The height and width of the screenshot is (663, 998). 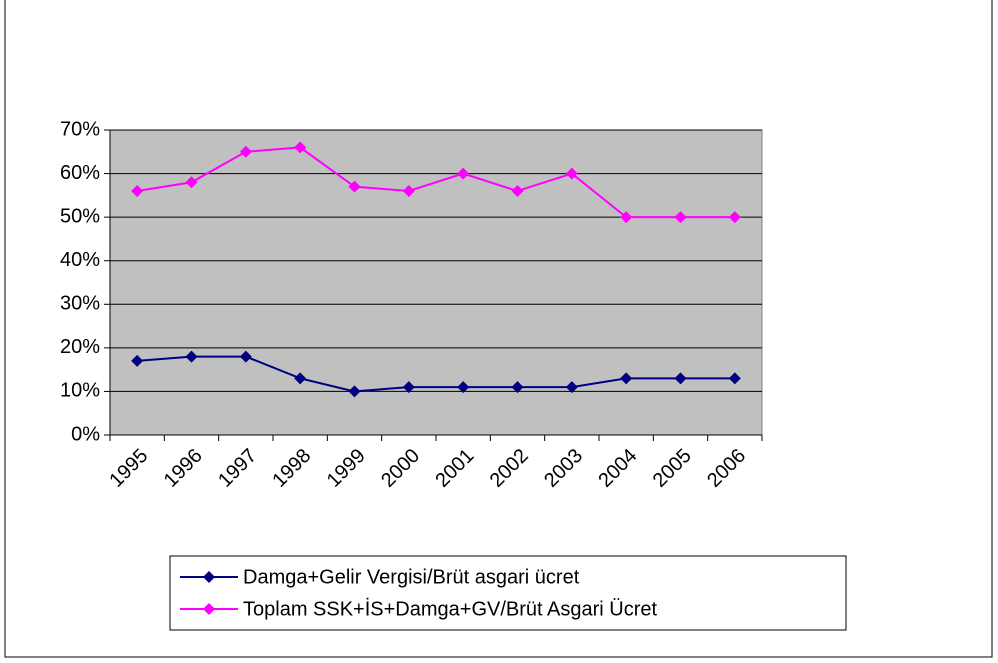 What do you see at coordinates (85, 434) in the screenshot?
I see `y-tick-label: 0%` at bounding box center [85, 434].